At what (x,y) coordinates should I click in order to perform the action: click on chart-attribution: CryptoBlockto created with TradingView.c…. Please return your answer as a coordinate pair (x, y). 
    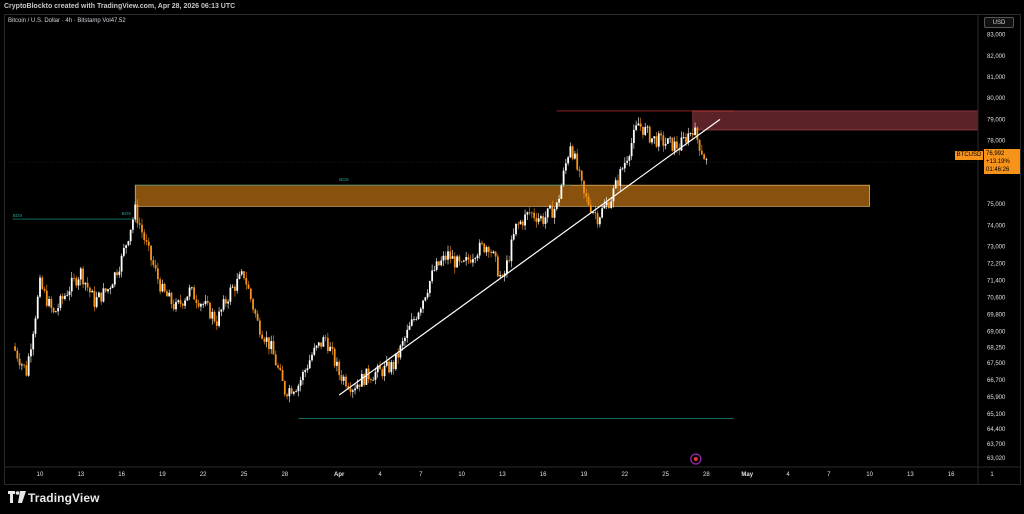
    Looking at the image, I should click on (120, 6).